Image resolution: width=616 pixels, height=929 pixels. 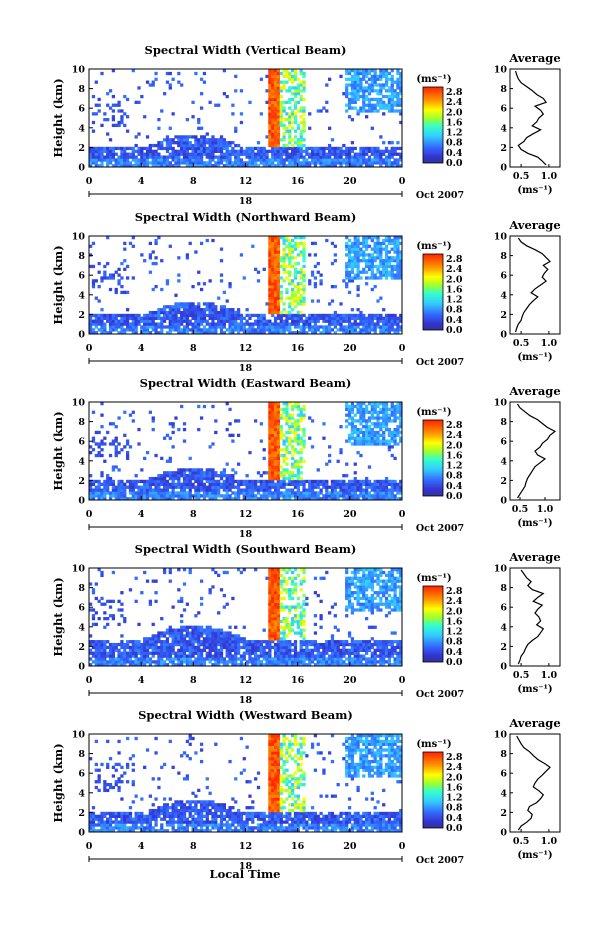 What do you see at coordinates (246, 368) in the screenshot?
I see `day-label: 18` at bounding box center [246, 368].